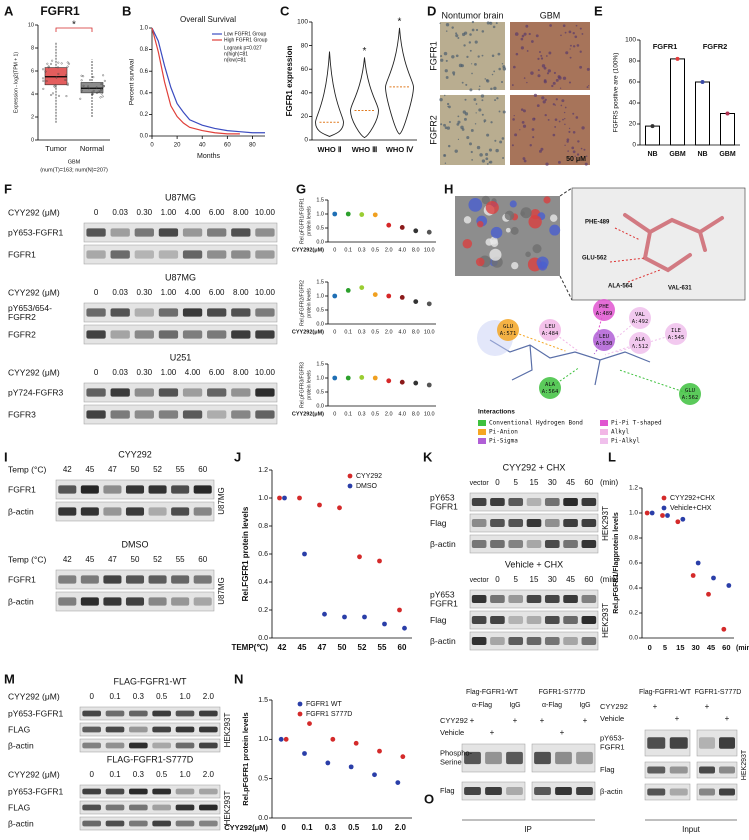 Image resolution: width=749 pixels, height=840 pixels. I want to click on lane-label: vector, so click(480, 483).